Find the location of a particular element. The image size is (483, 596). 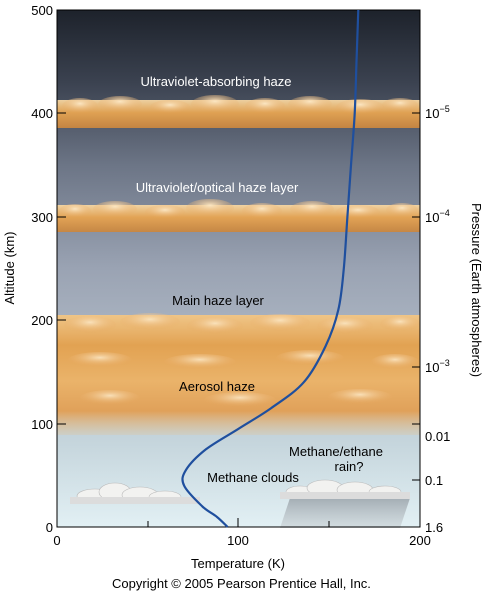

altitude-tick-labels: 0 100 200 300 400 500 is located at coordinates (42, 269).